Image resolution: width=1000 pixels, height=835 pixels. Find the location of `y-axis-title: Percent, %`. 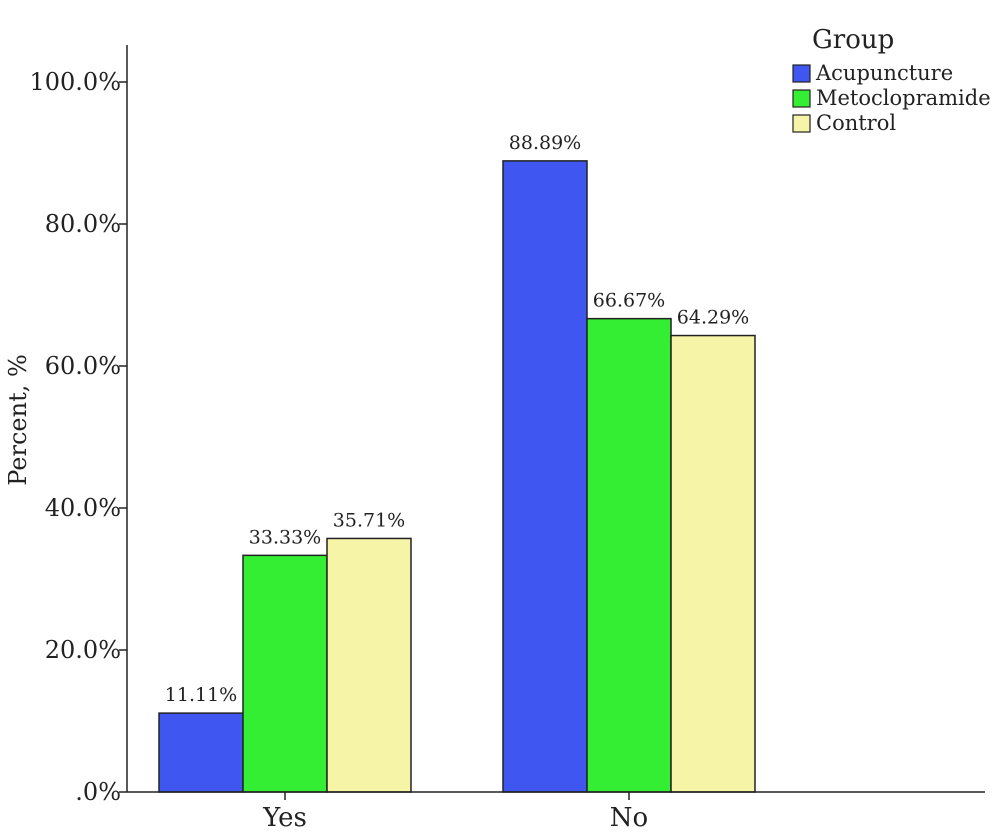

y-axis-title: Percent, % is located at coordinates (18, 420).